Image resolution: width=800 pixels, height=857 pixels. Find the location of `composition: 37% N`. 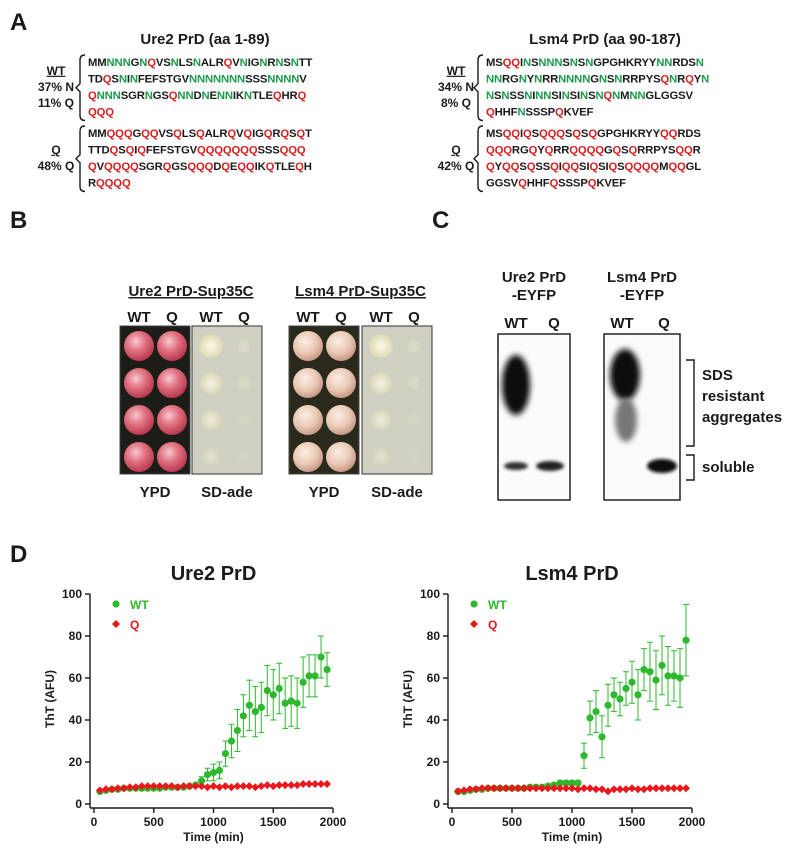

composition: 37% N is located at coordinates (56, 87).